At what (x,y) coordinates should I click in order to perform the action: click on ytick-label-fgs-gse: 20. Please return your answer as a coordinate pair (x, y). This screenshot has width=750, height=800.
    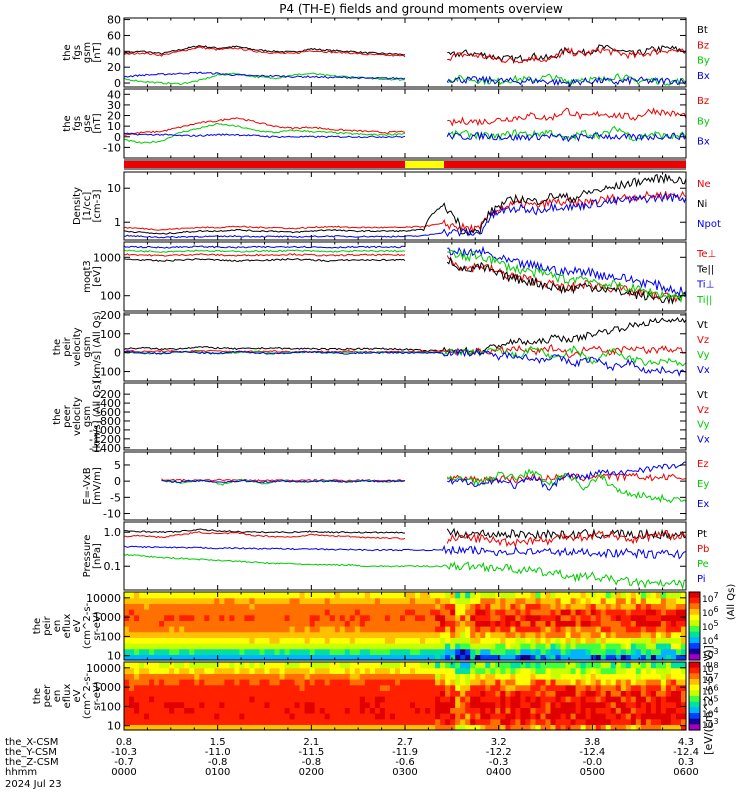
    Looking at the image, I should click on (114, 116).